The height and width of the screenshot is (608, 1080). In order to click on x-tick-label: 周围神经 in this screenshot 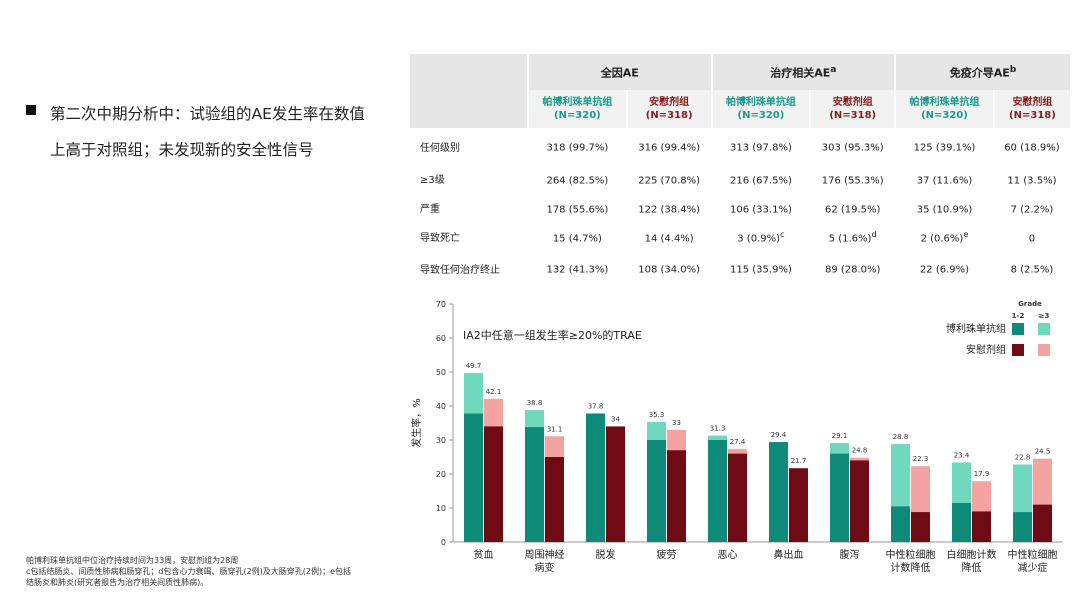, I will do `click(545, 554)`.